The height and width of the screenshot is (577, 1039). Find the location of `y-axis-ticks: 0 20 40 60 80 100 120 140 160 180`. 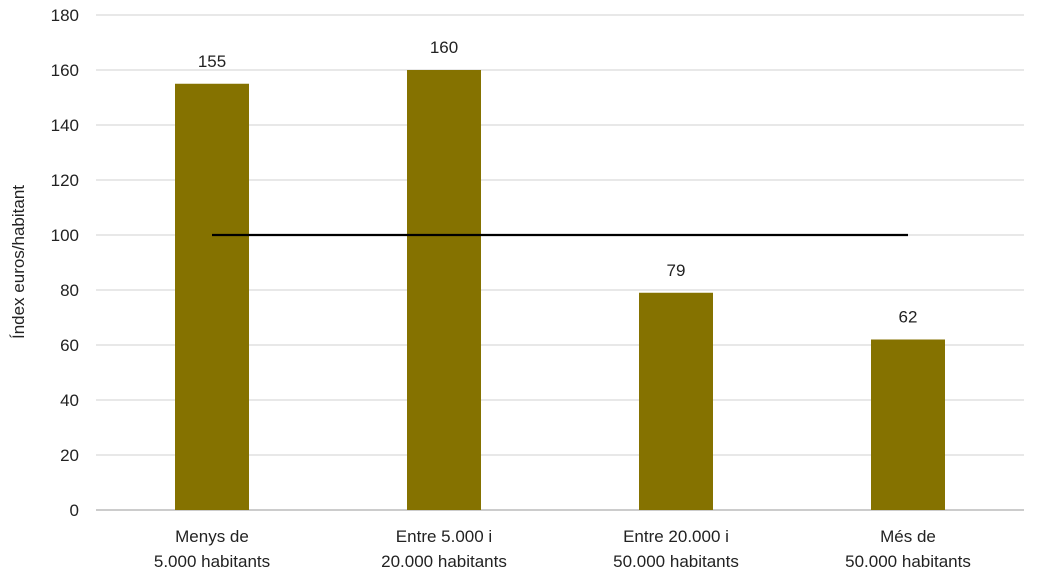

y-axis-ticks: 0 20 40 60 80 100 120 140 160 180 is located at coordinates (65, 263).